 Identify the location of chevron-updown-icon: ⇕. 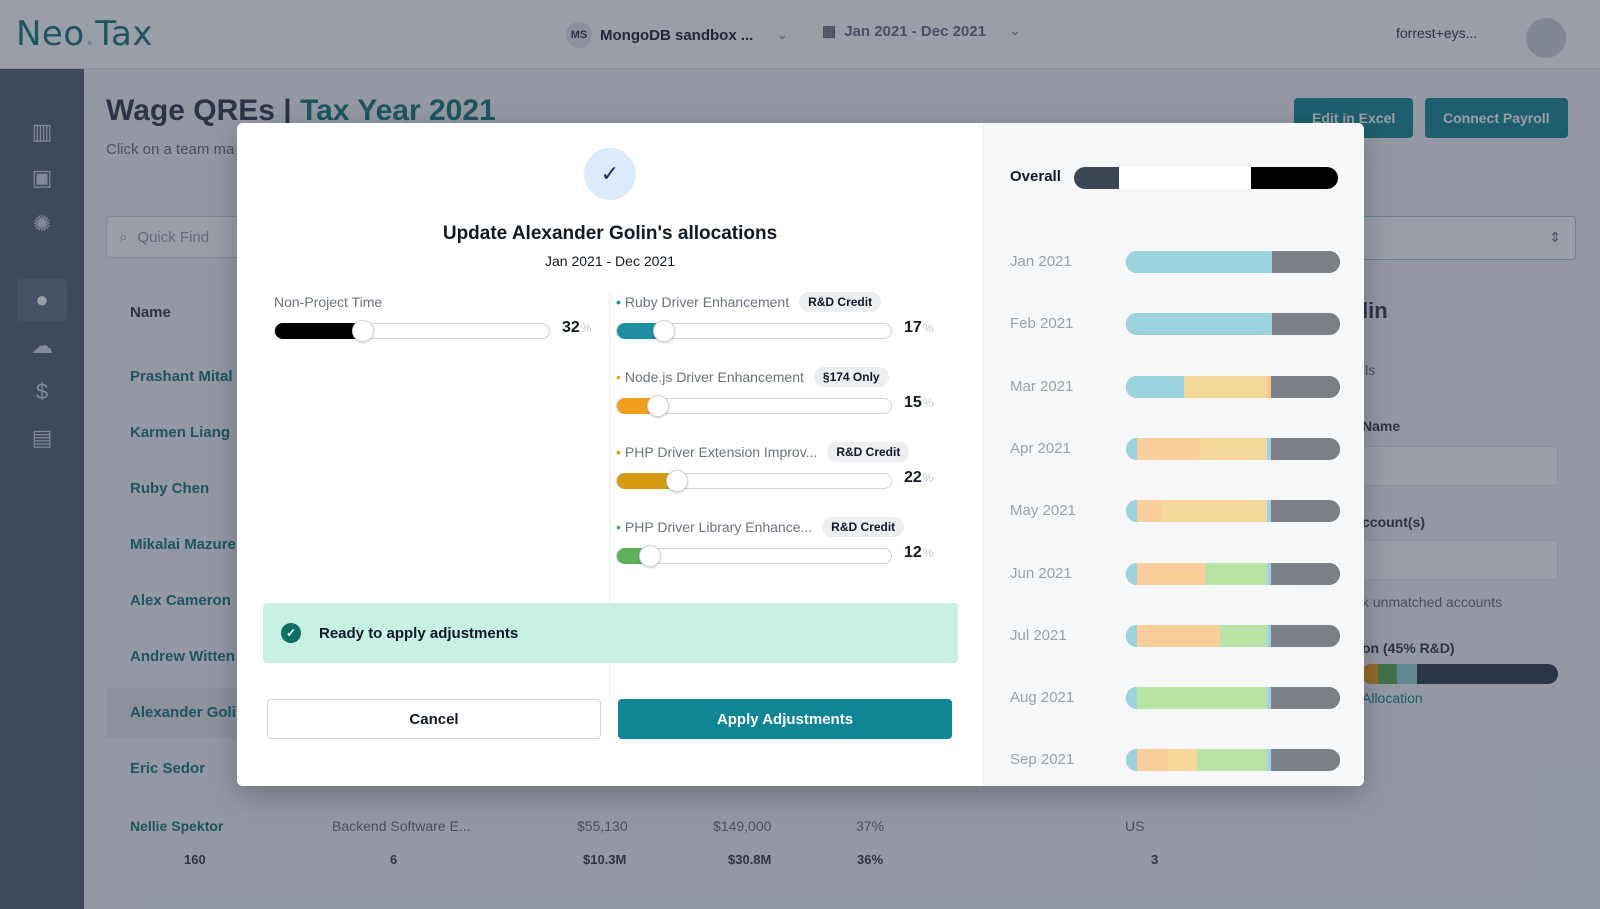
(1555, 237).